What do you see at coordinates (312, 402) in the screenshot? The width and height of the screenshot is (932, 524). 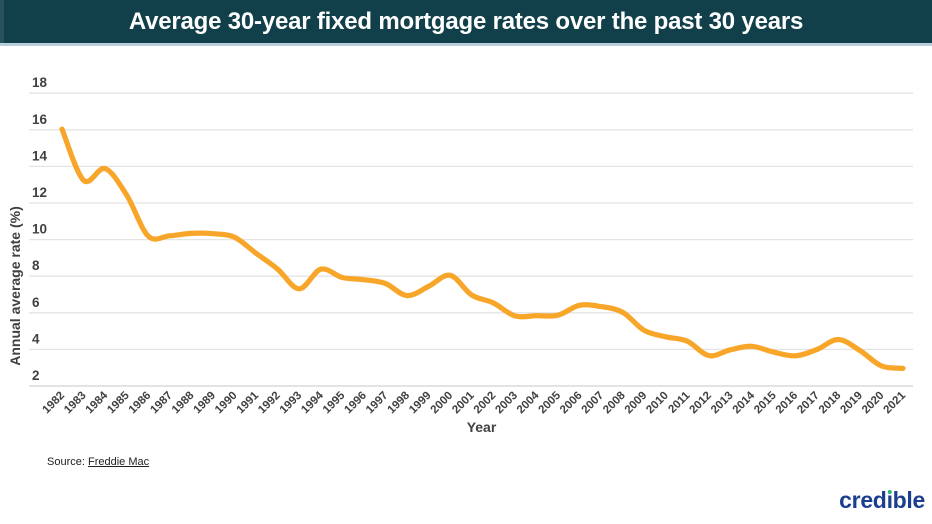 I see `x-tick-label: 1994` at bounding box center [312, 402].